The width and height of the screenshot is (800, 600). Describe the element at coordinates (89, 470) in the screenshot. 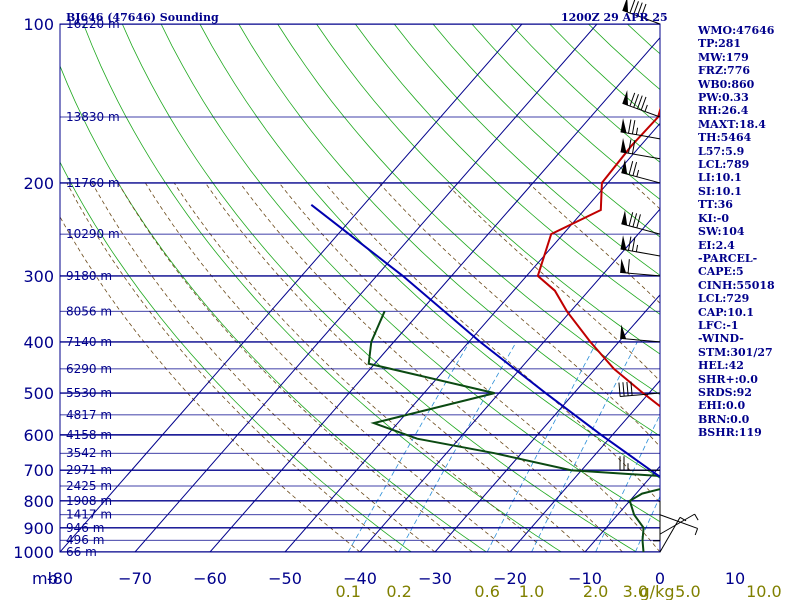

I see `height-label: 2971 m` at that location.